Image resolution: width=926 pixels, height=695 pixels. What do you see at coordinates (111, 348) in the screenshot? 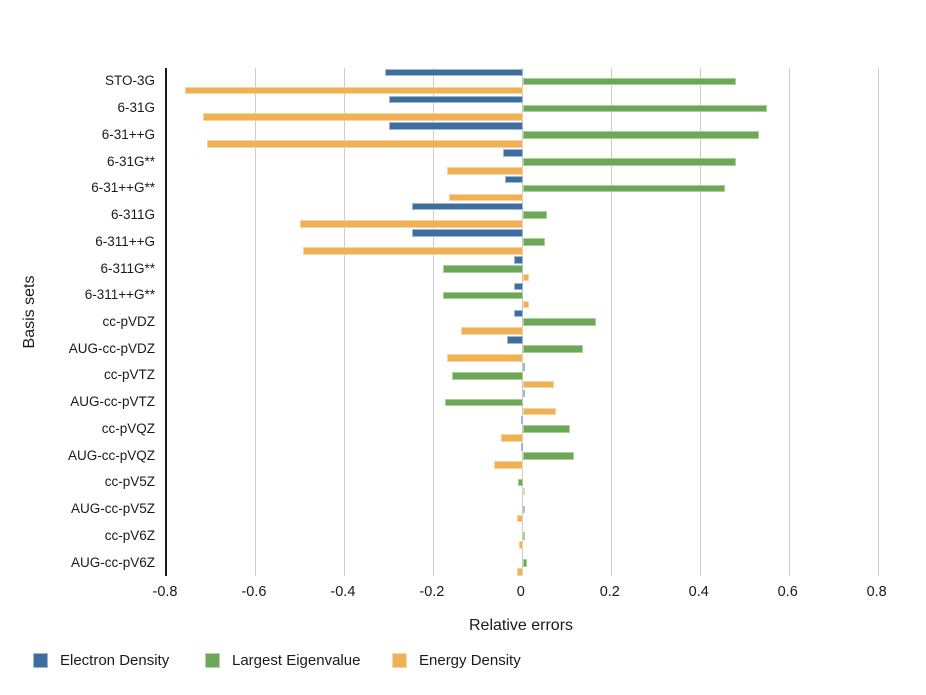
I see `y-tick-label: AUG-cc-pVDZ` at bounding box center [111, 348].